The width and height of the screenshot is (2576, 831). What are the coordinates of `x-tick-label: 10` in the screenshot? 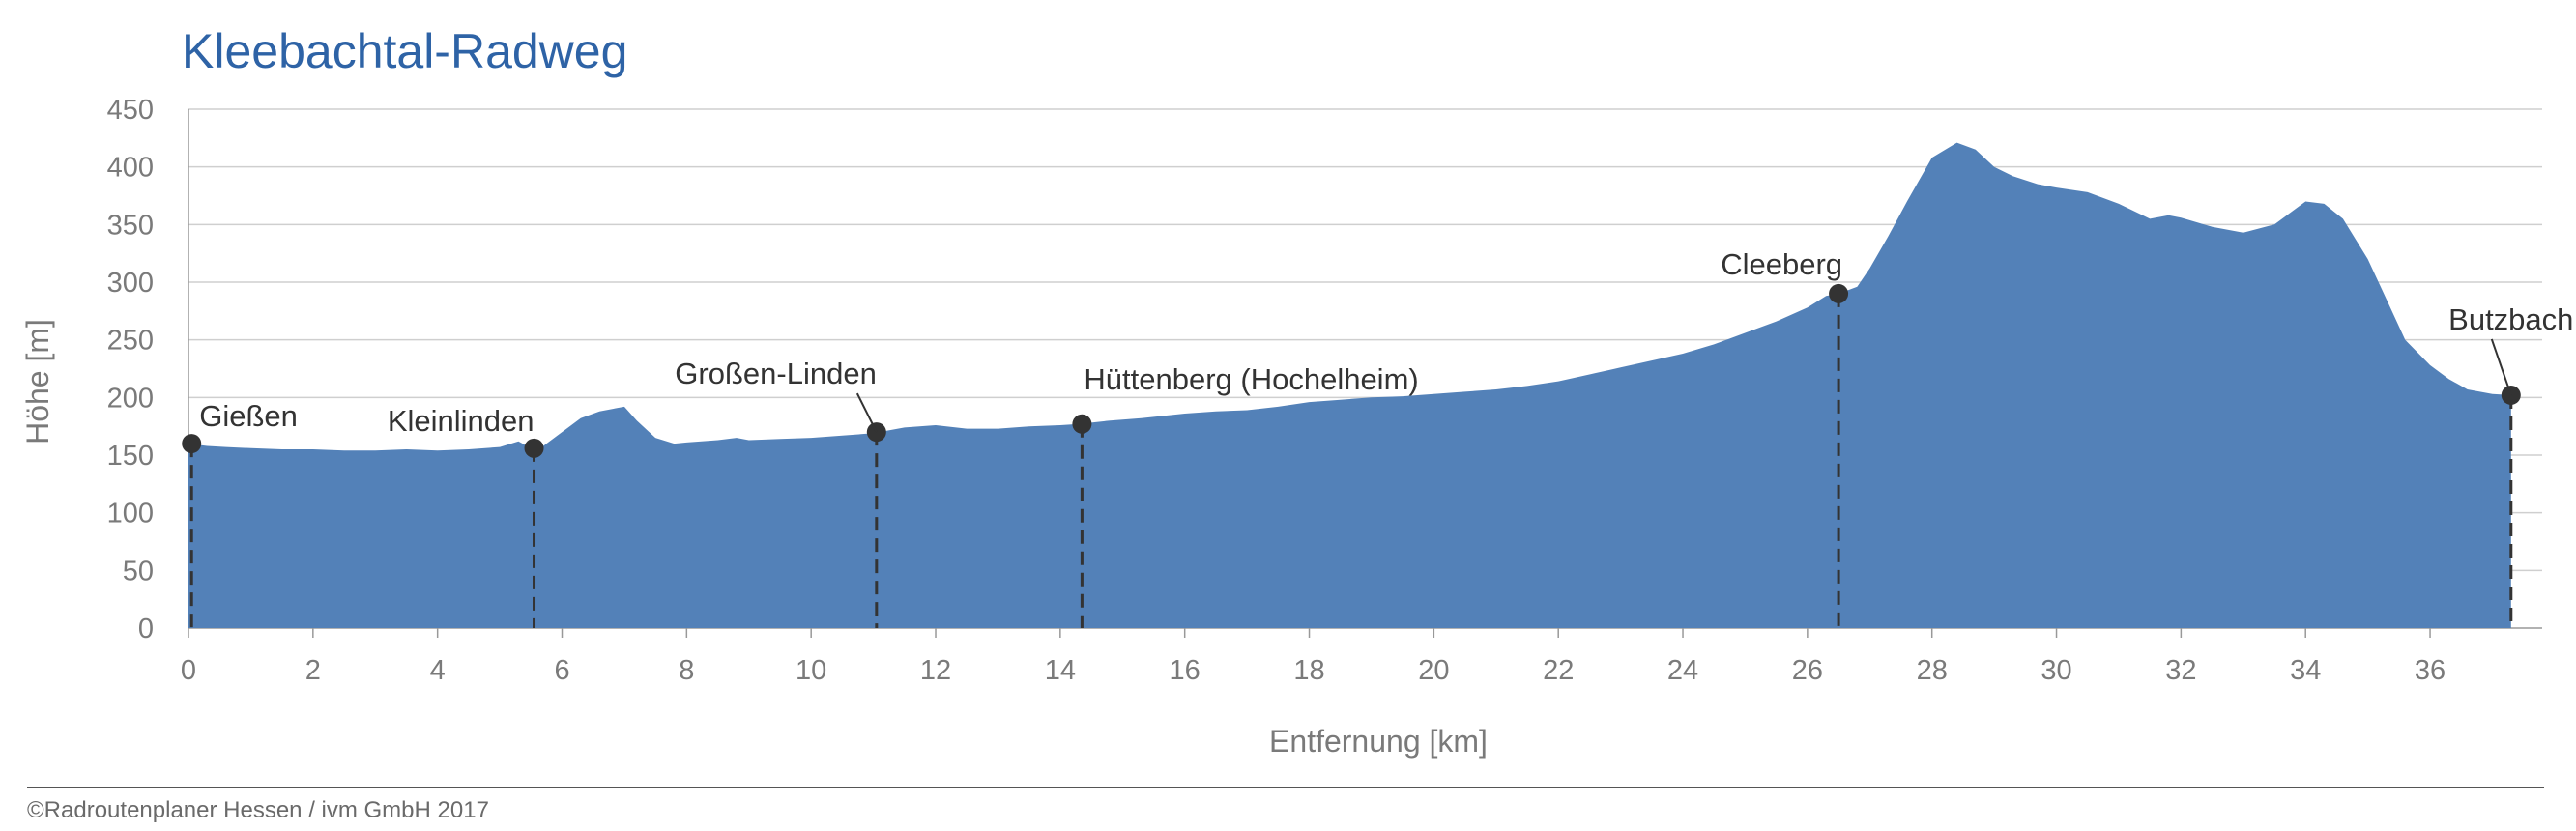 It's located at (811, 670).